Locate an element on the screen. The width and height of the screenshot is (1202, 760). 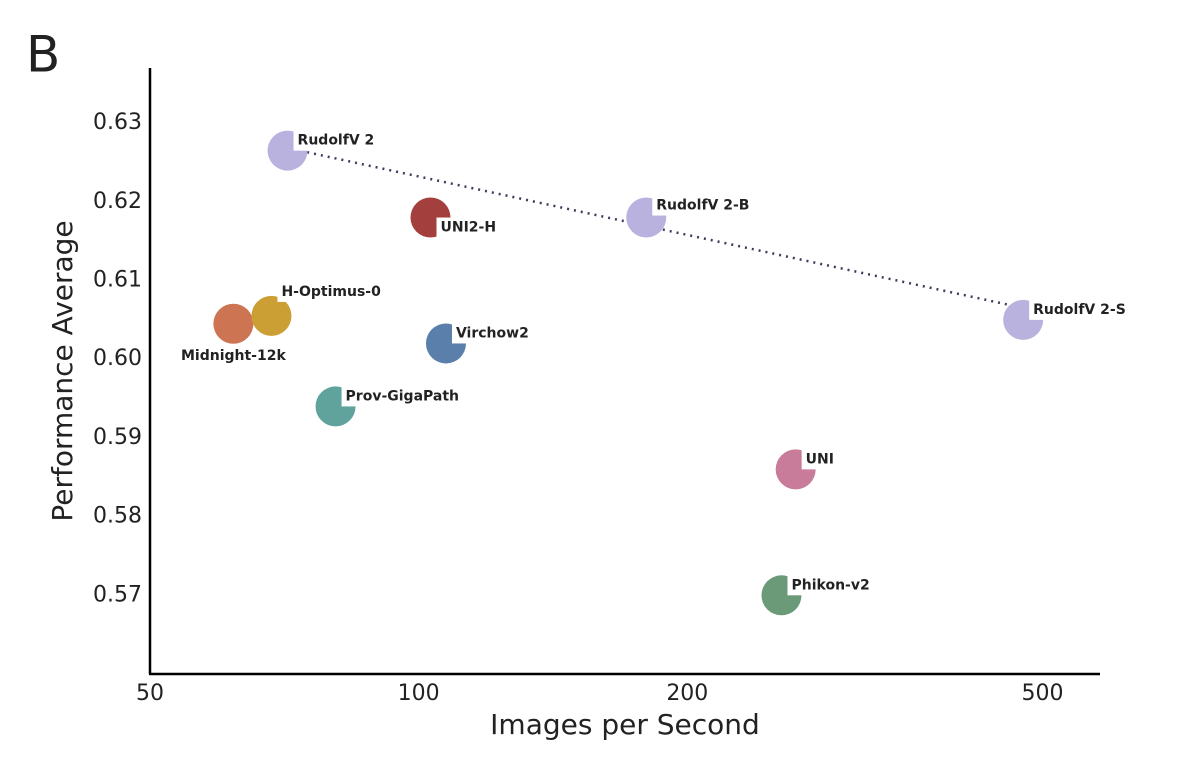
y-axis-label: Performance Average is located at coordinates (62, 370).